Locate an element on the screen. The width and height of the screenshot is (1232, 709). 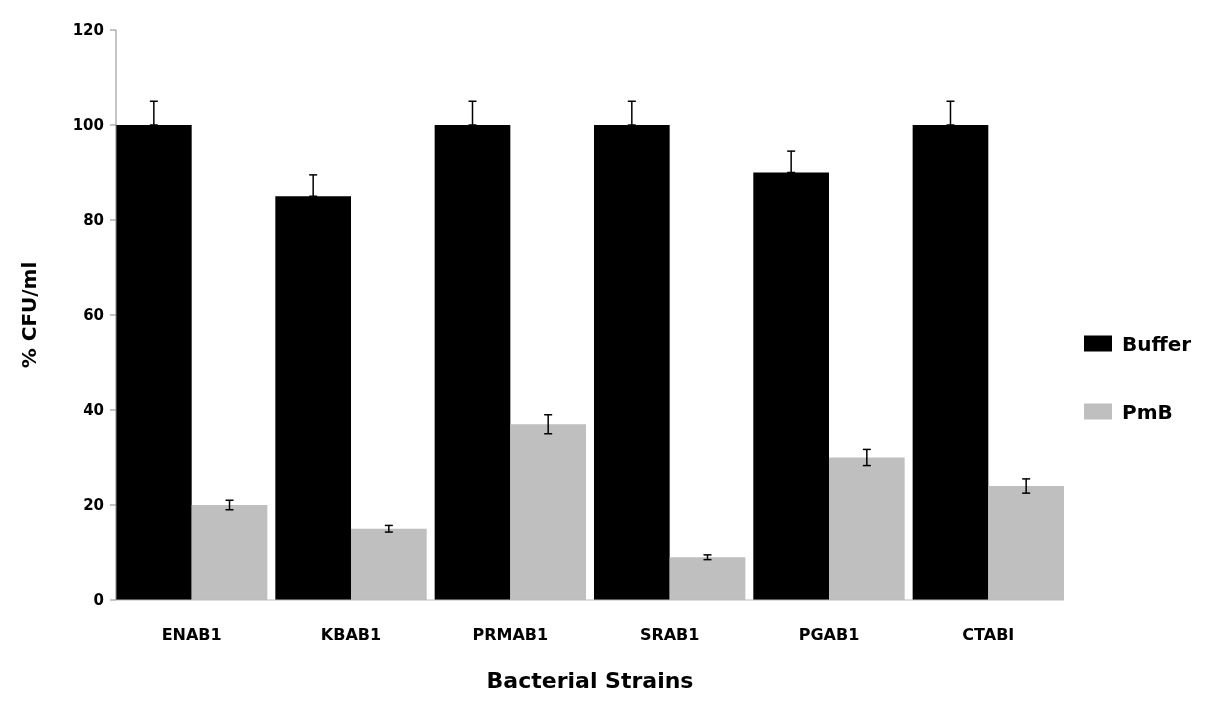
x-axis-title: Bacterial Strains is located at coordinates (590, 680).